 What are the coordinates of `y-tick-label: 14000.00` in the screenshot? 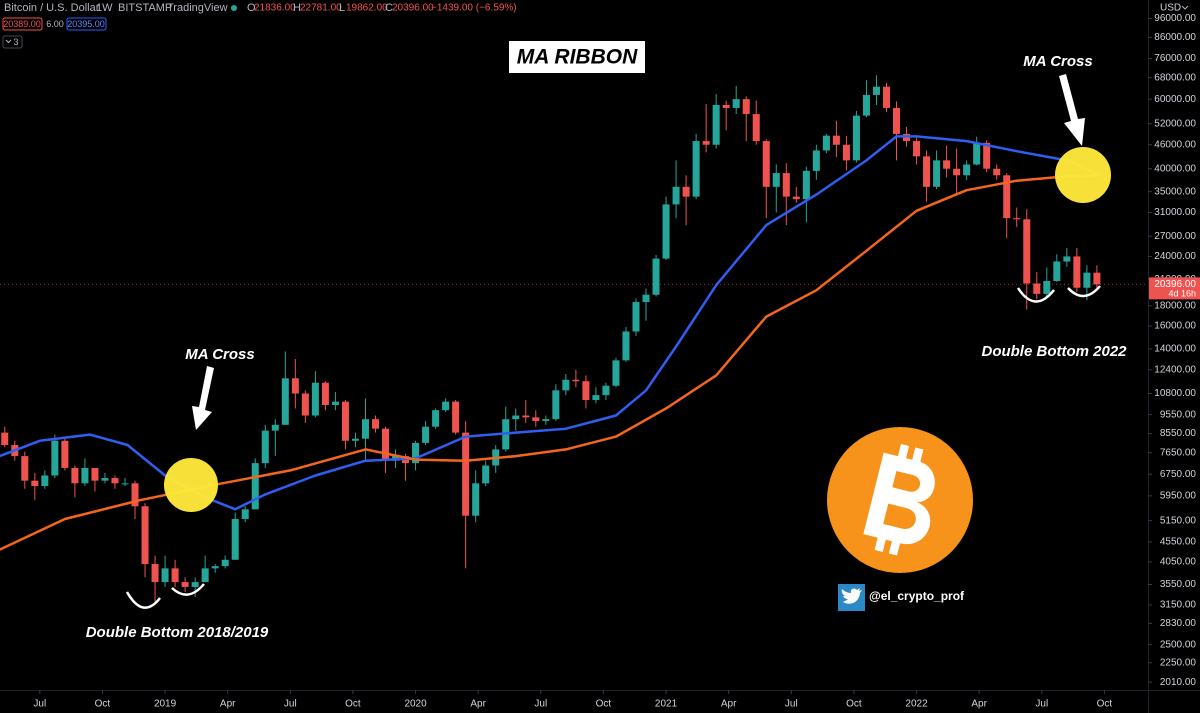 It's located at (1175, 349).